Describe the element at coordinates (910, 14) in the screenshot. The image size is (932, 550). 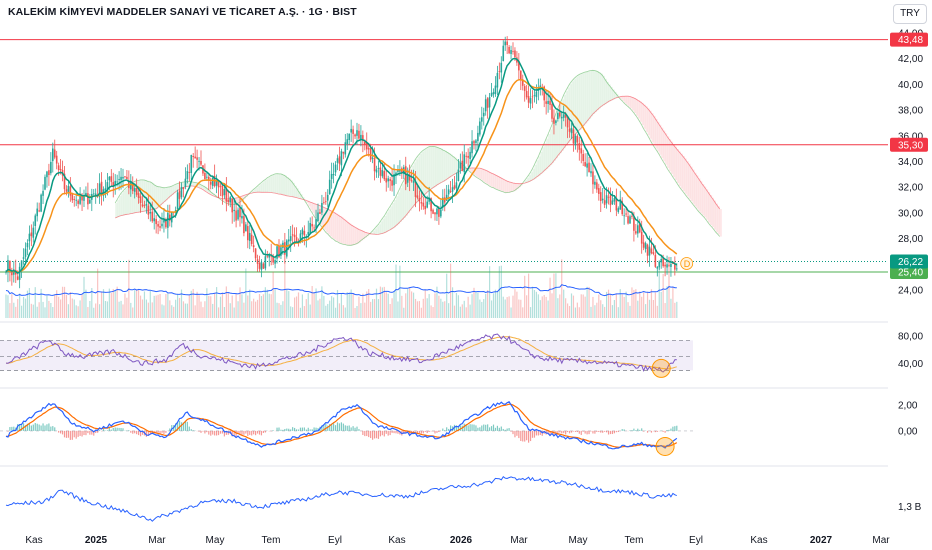
I see `currency-button: TRY` at that location.